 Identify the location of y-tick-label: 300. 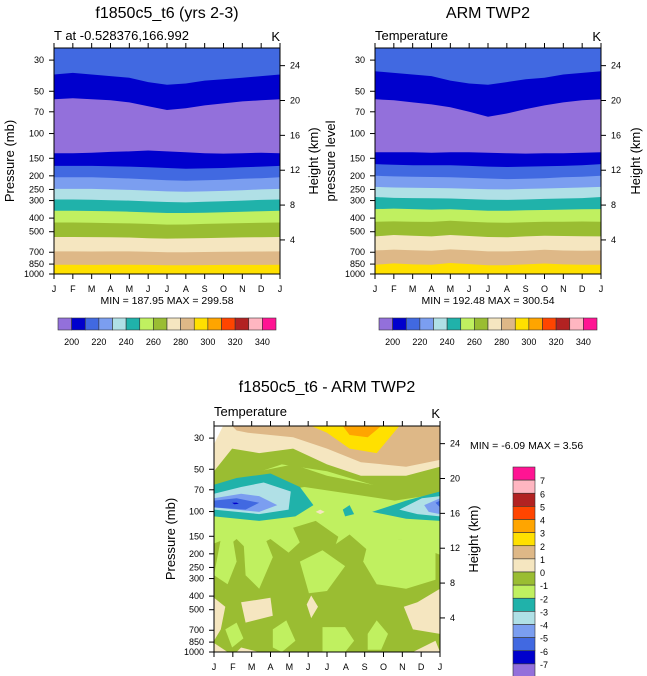
(36, 201).